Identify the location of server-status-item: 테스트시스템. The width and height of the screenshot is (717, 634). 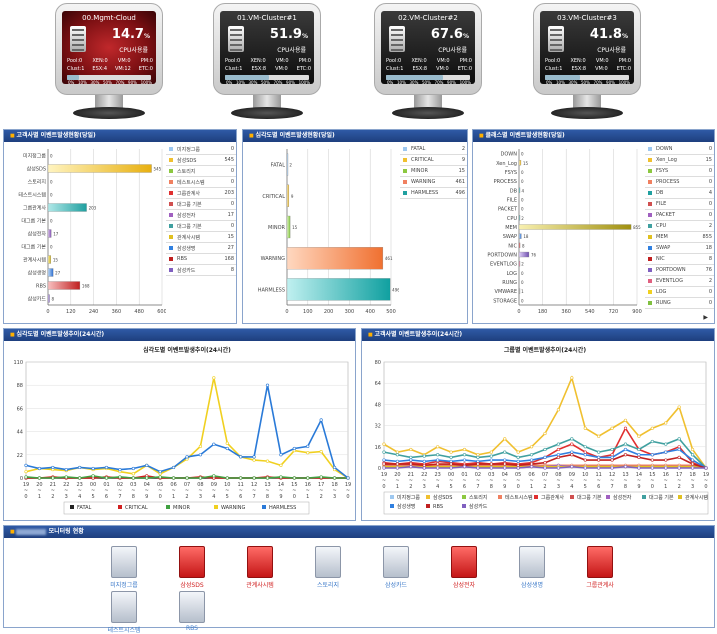
(124, 612).